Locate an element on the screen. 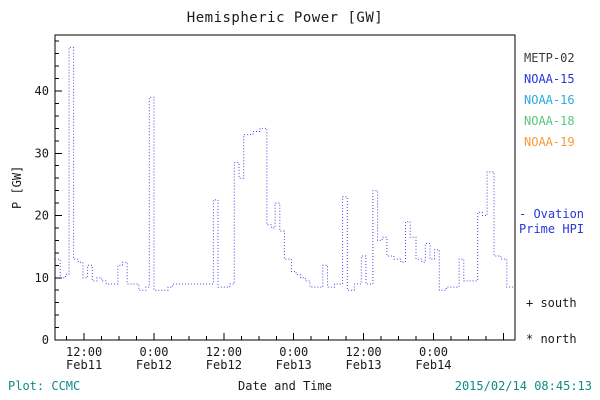 This screenshot has width=600, height=400. y-axis-label: P [GW] is located at coordinates (17, 187).